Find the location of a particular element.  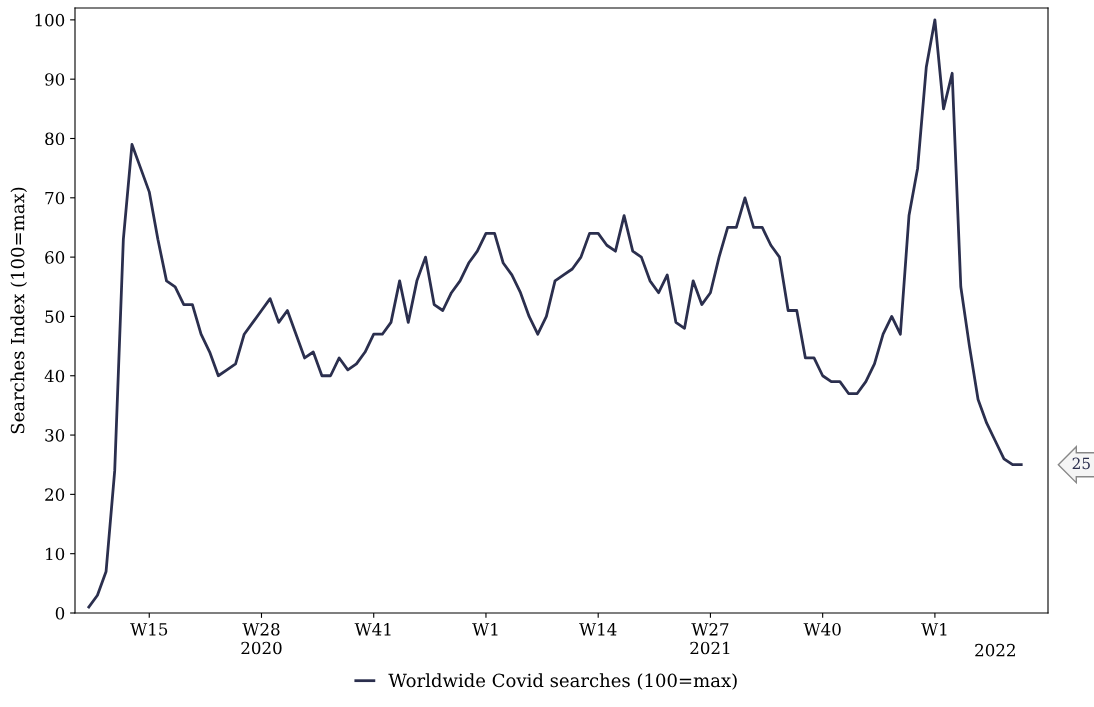

text: 25 is located at coordinates (1081, 463).